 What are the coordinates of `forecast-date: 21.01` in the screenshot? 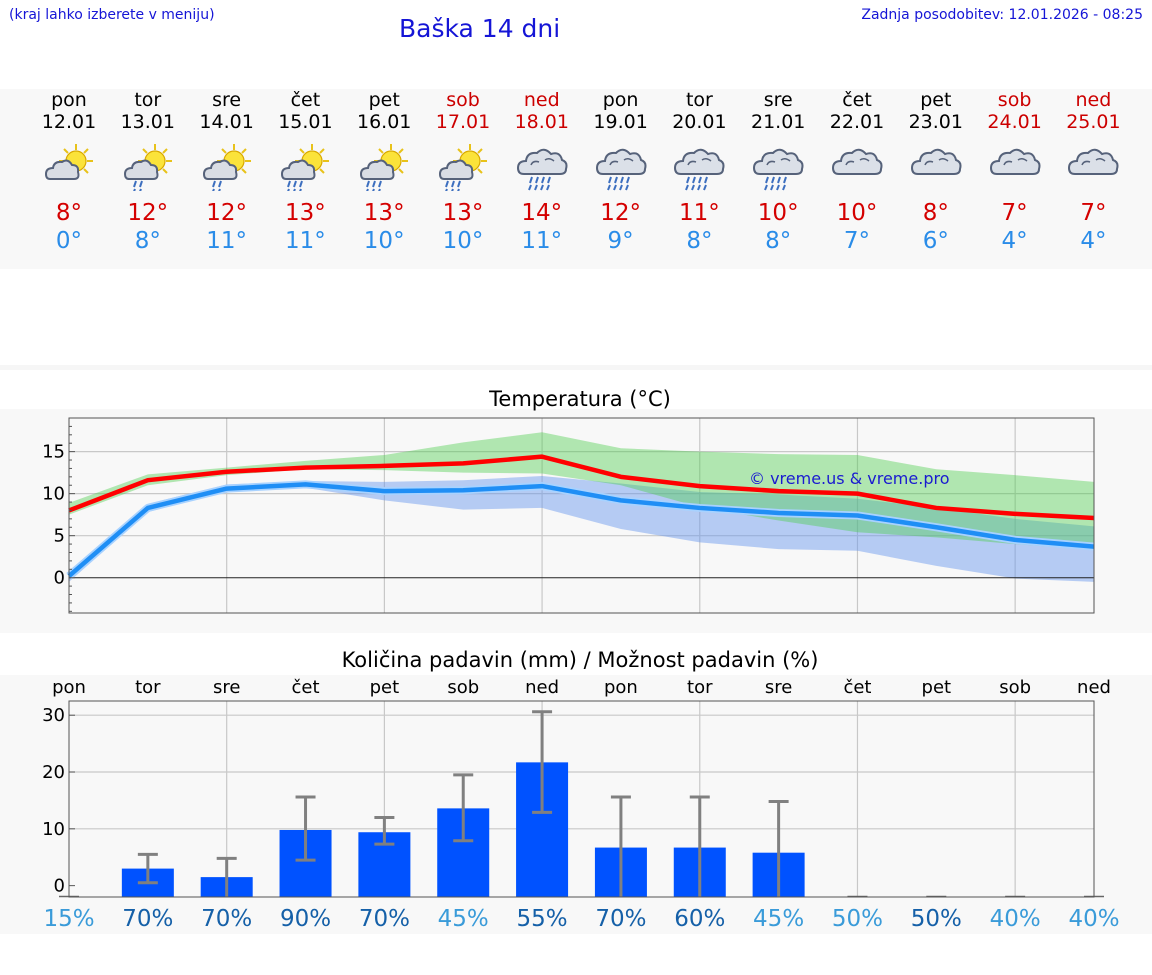 It's located at (778, 122).